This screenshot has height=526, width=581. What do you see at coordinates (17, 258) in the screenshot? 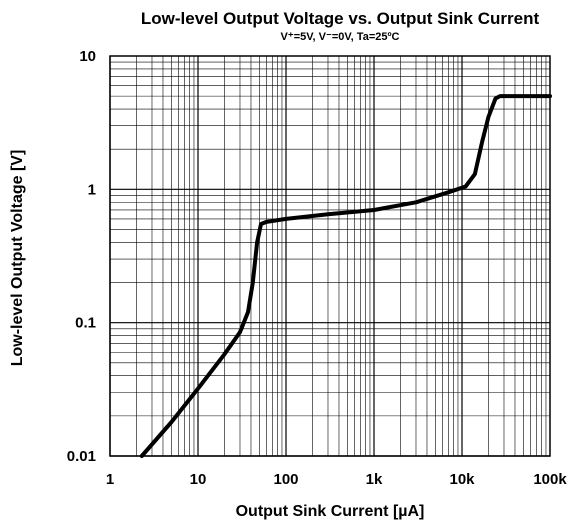
I see `y-axis-label: Low-level Output Voltage [V]` at bounding box center [17, 258].